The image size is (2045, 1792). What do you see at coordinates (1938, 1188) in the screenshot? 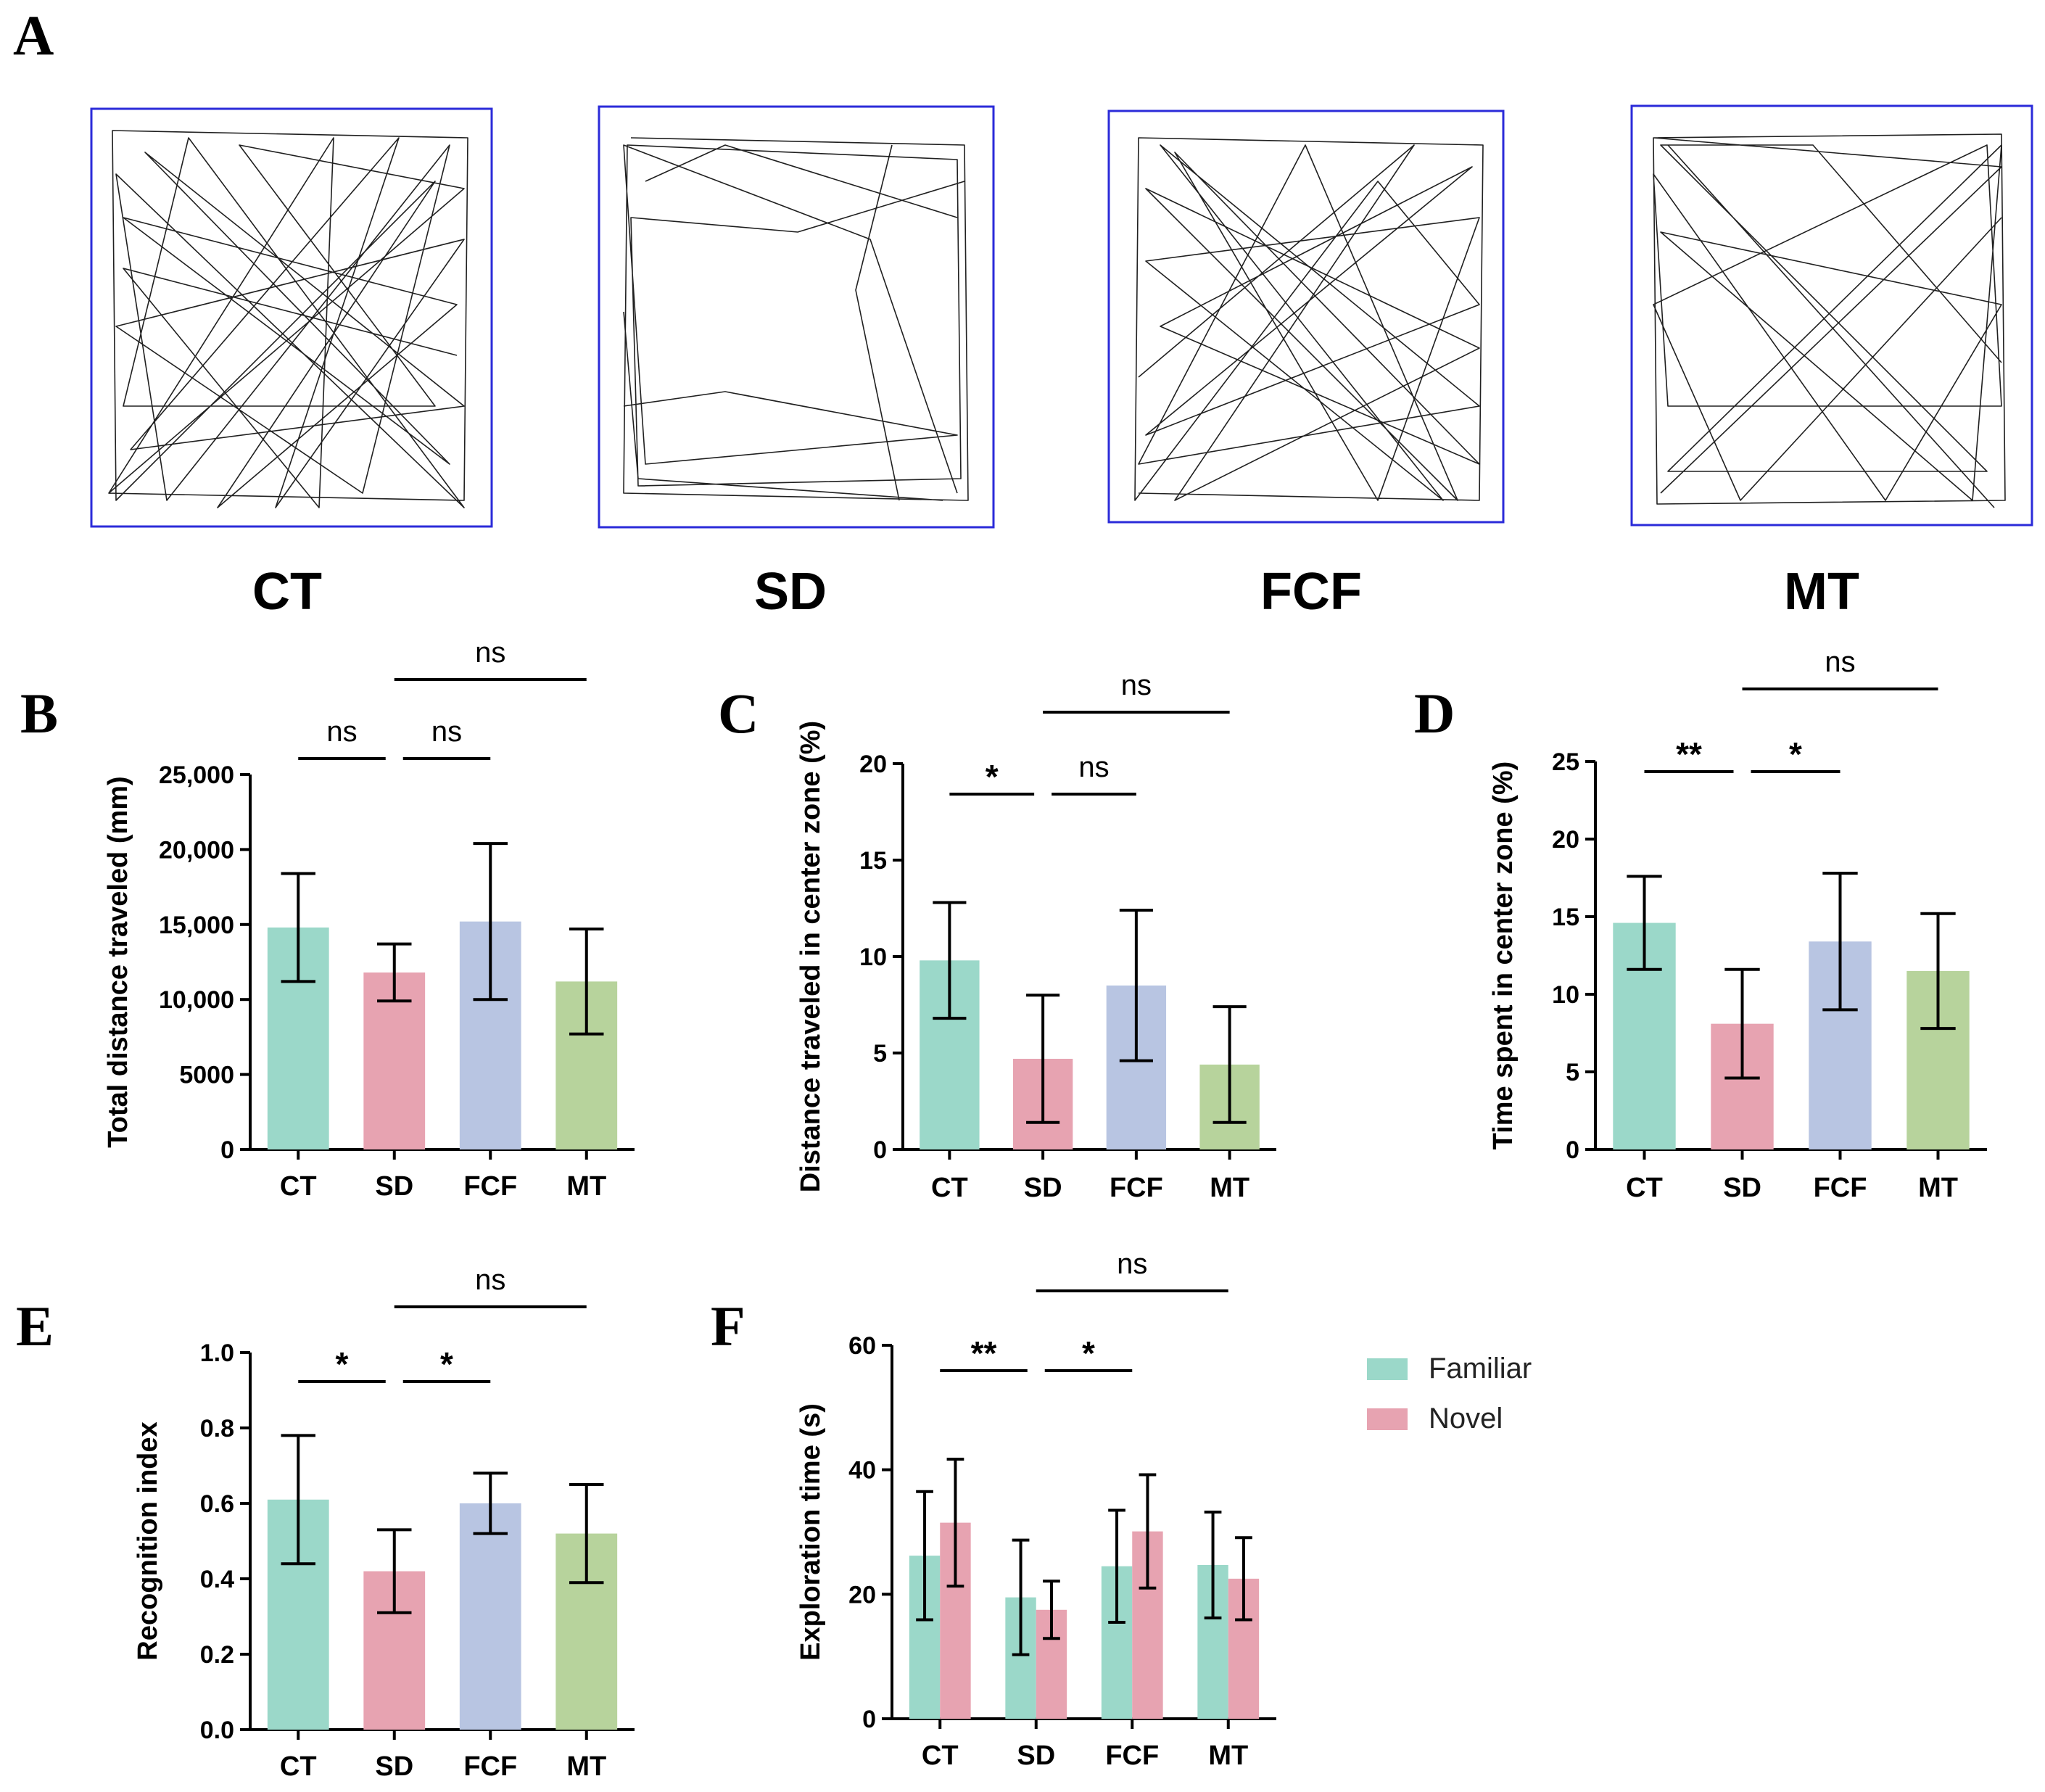
I see `chart-d-category-label: MT` at bounding box center [1938, 1188].